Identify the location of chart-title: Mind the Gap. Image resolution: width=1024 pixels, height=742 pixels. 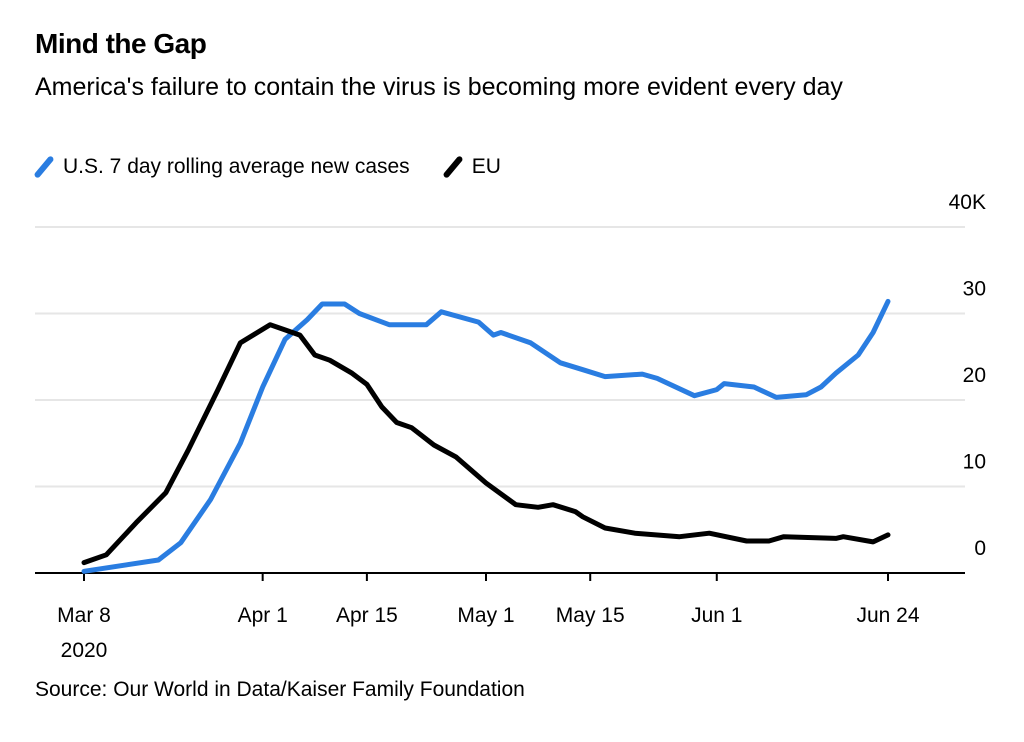
(121, 43).